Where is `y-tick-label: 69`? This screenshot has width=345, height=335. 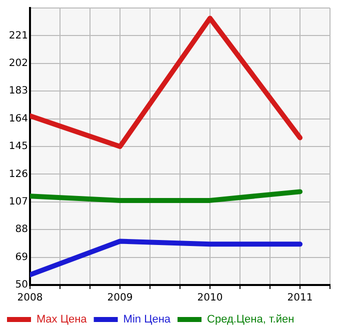
y-tick-label: 69 is located at coordinates (21, 257).